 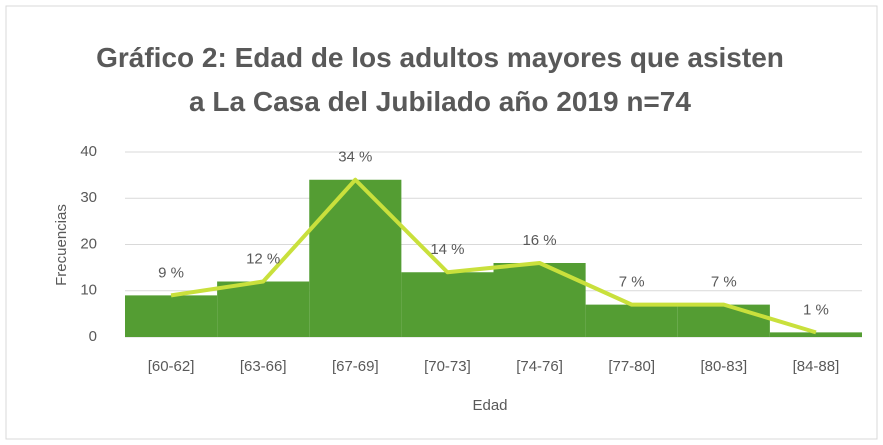 What do you see at coordinates (816, 309) in the screenshot?
I see `data-label: 1 %` at bounding box center [816, 309].